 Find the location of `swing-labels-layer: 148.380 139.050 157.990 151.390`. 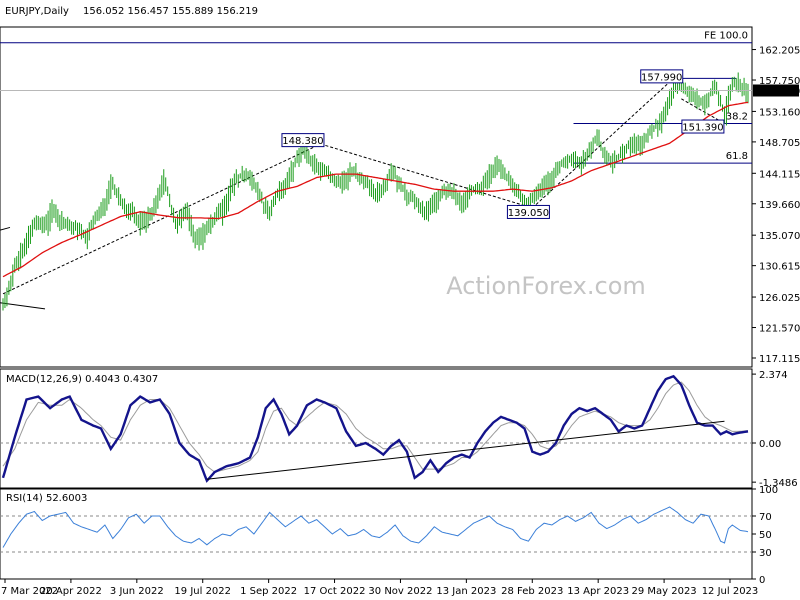

swing-labels-layer: 148.380 139.050 157.990 151.390 is located at coordinates (503, 144).